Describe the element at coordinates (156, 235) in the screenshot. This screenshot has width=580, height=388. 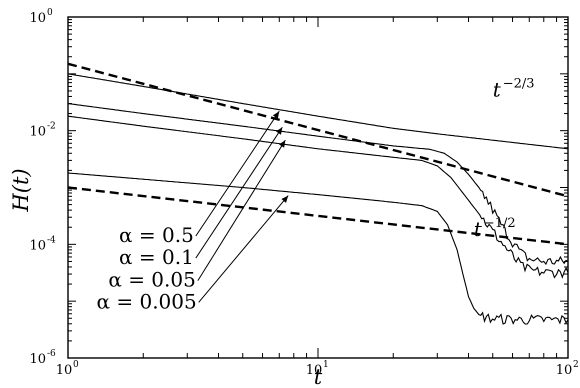
I see `annotation-label: α = 0.5` at that location.